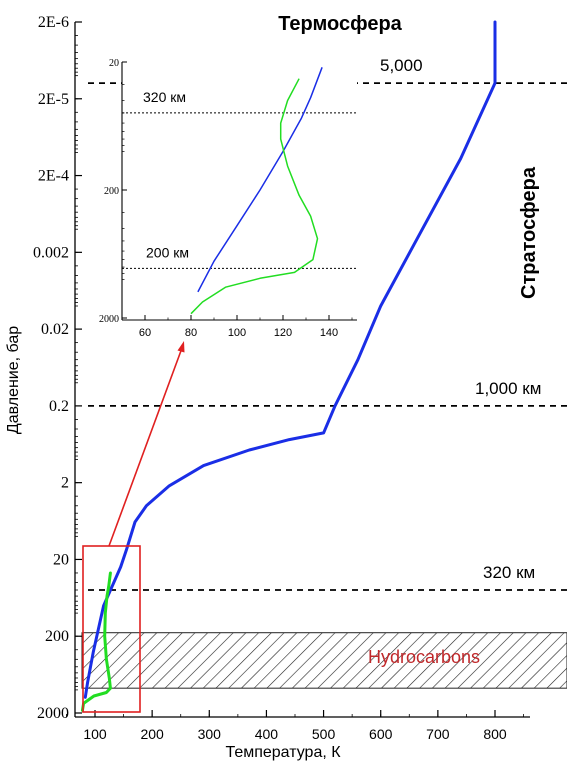  Describe the element at coordinates (65, 483) in the screenshot. I see `y-tick-label: 2` at that location.